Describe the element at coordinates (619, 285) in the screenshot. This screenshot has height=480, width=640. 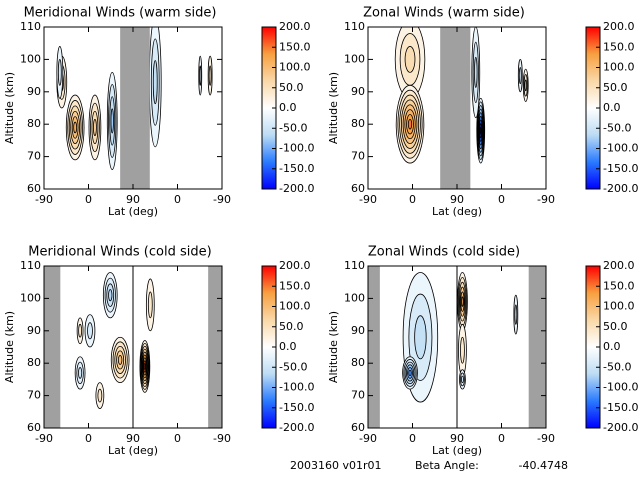
I see `colorbar-tick-label: 150.0` at that location.